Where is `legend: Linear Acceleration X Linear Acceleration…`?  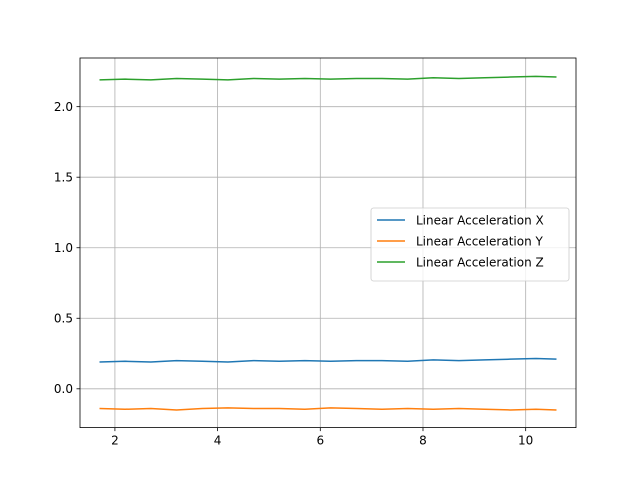
legend: Linear Acceleration X Linear Acceleration… is located at coordinates (470, 244).